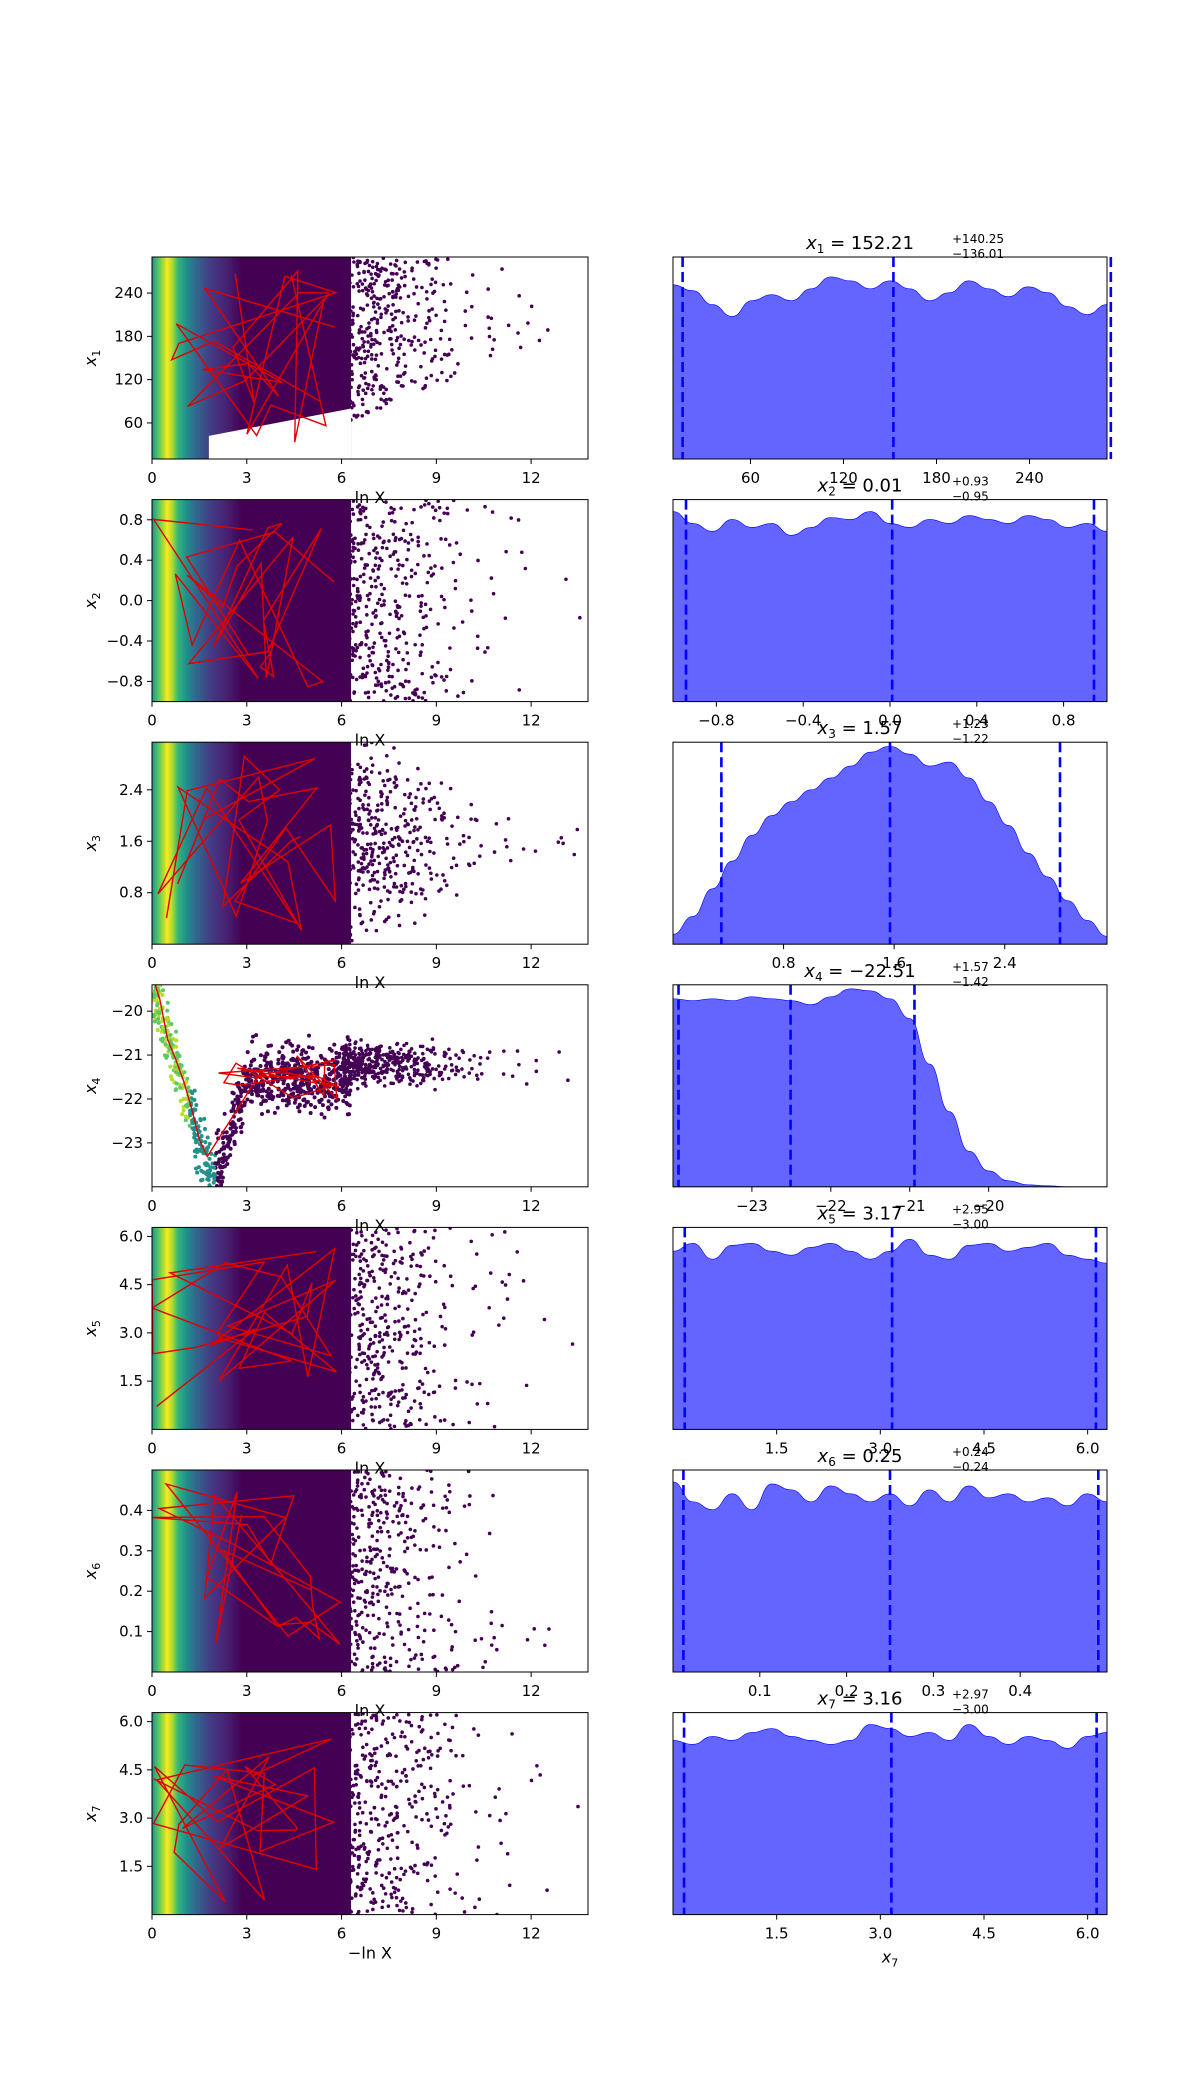  Describe the element at coordinates (531, 1934) in the screenshot. I see `x-tick-label: 12` at that location.